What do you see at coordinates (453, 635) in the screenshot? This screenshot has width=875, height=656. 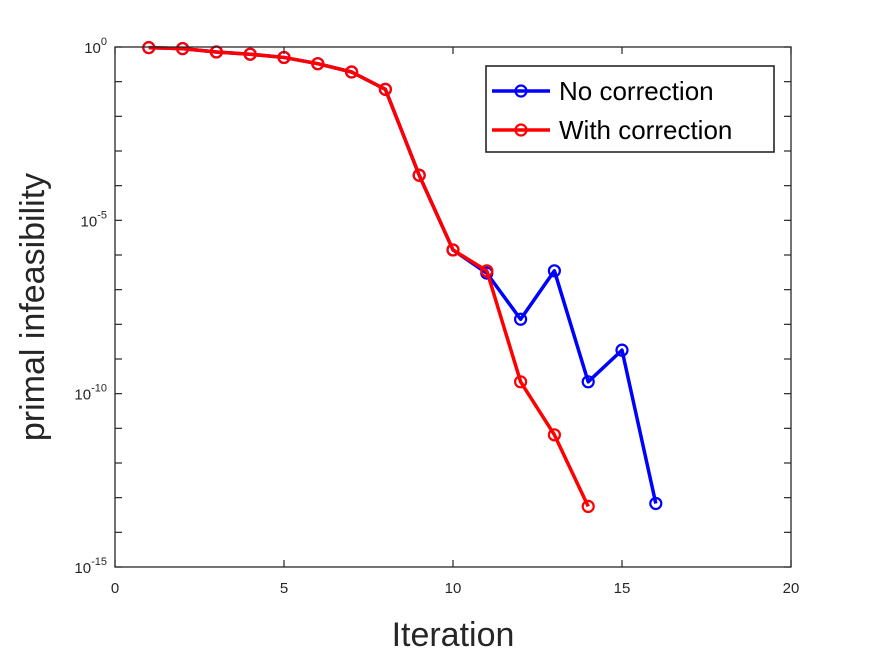 I see `x-axis-title: Iteration` at bounding box center [453, 635].